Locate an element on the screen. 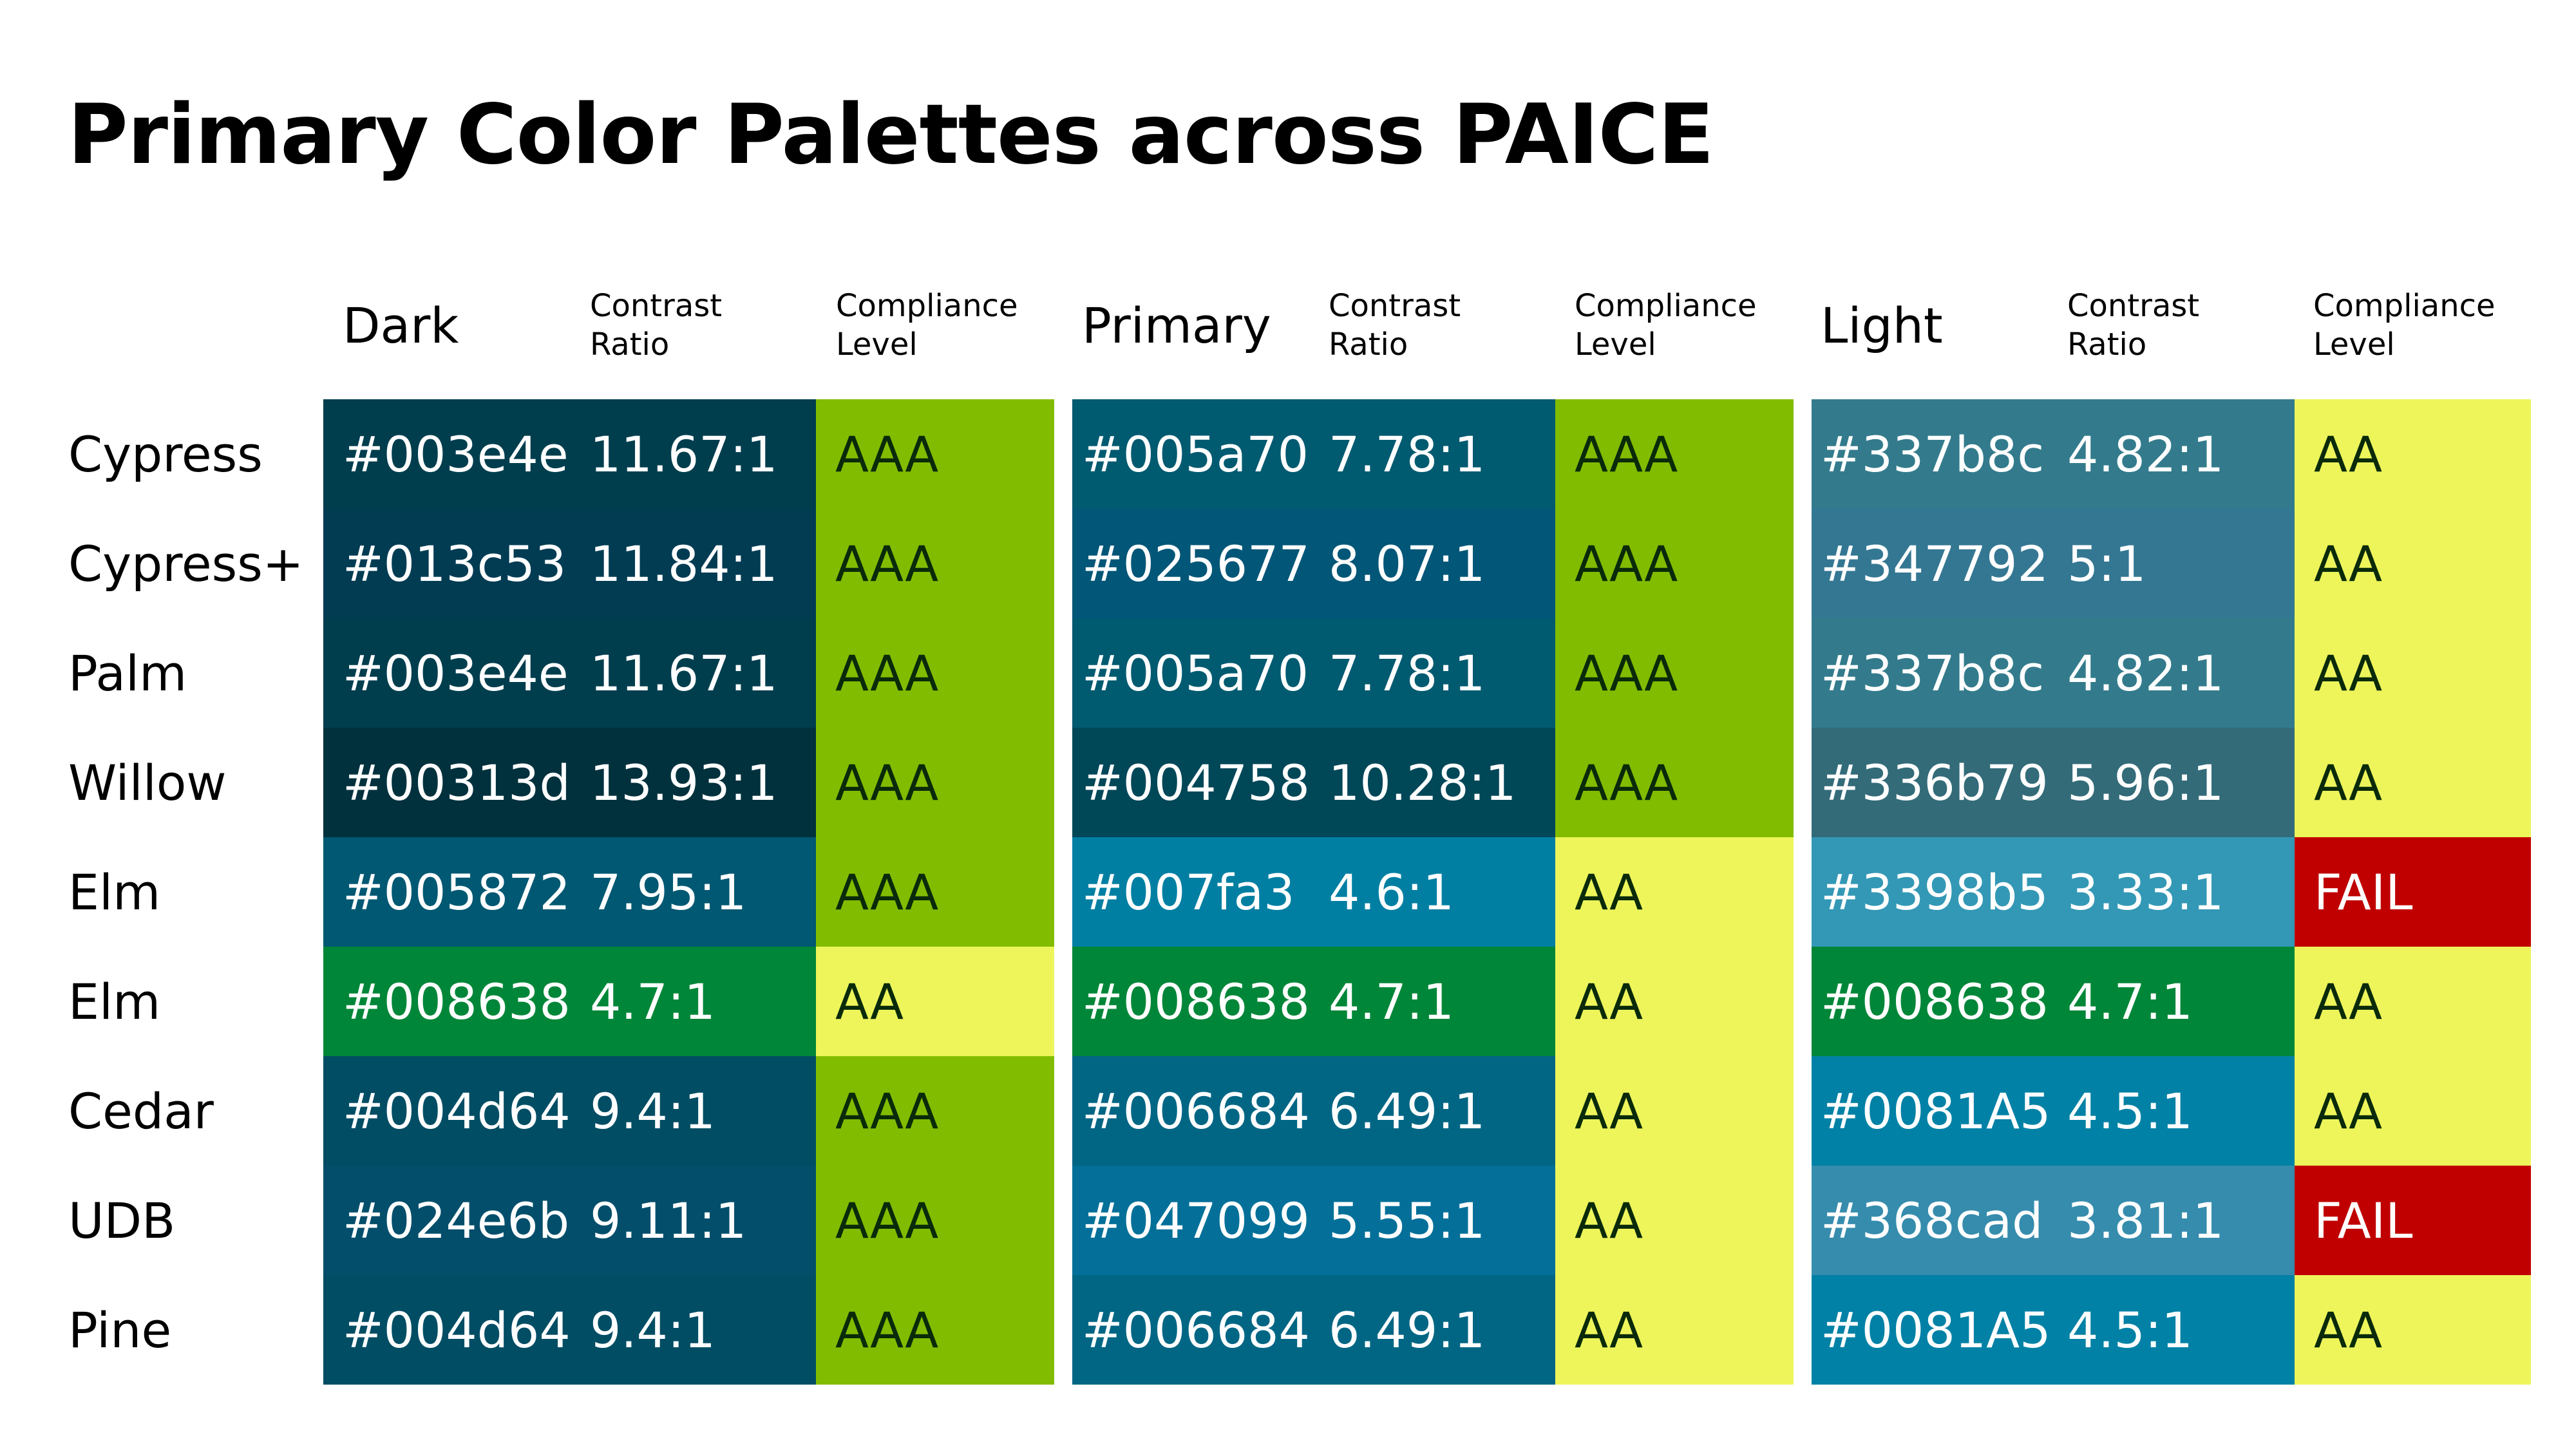 This screenshot has height=1449, width=2576. hex-code: #006684 is located at coordinates (1196, 1330).